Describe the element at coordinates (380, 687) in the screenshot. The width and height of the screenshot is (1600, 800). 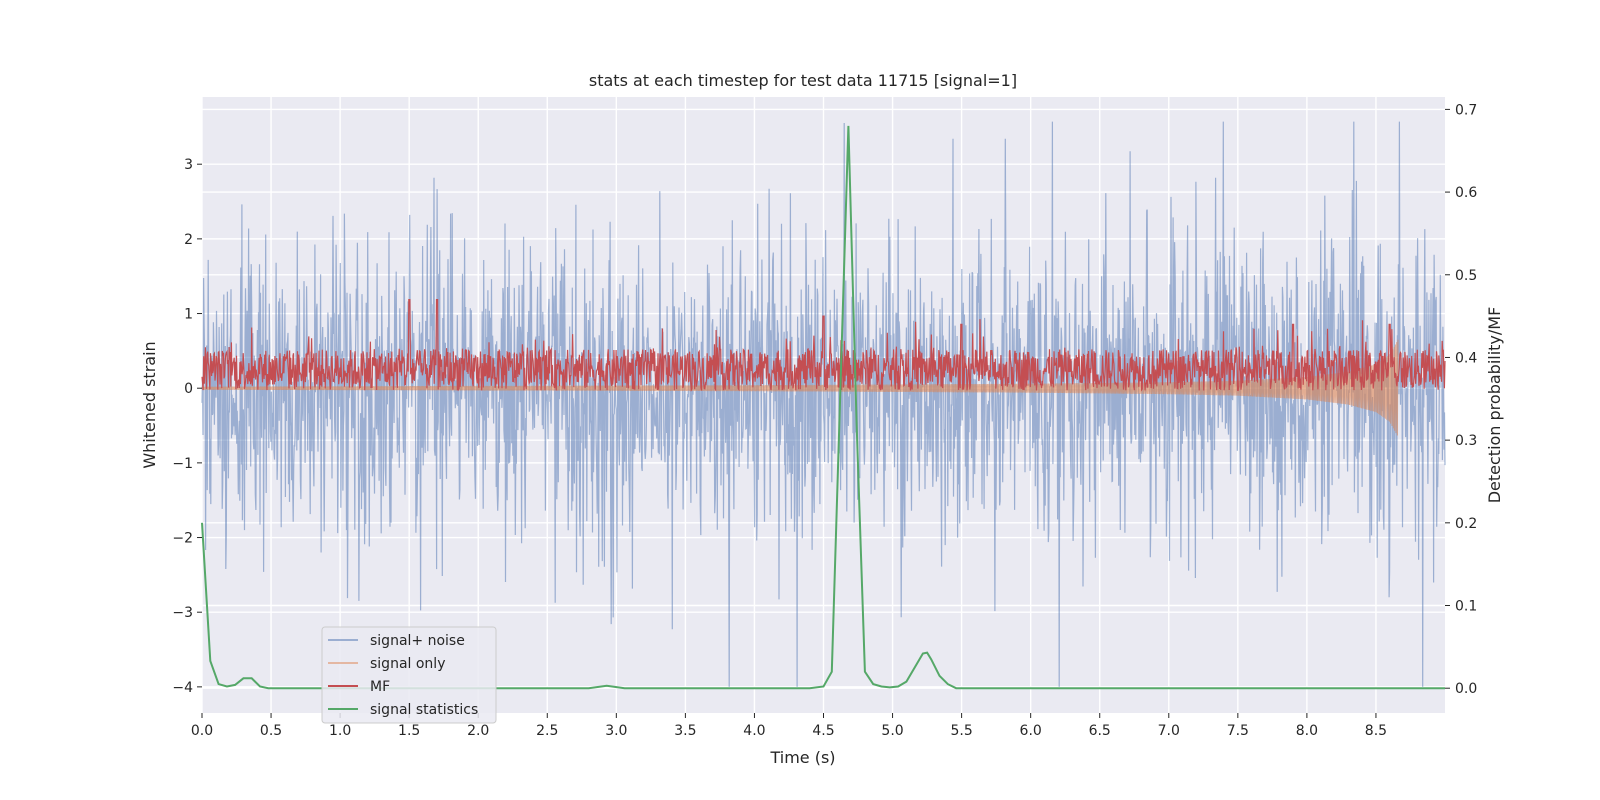
I see `legend-label-mf: MF` at that location.